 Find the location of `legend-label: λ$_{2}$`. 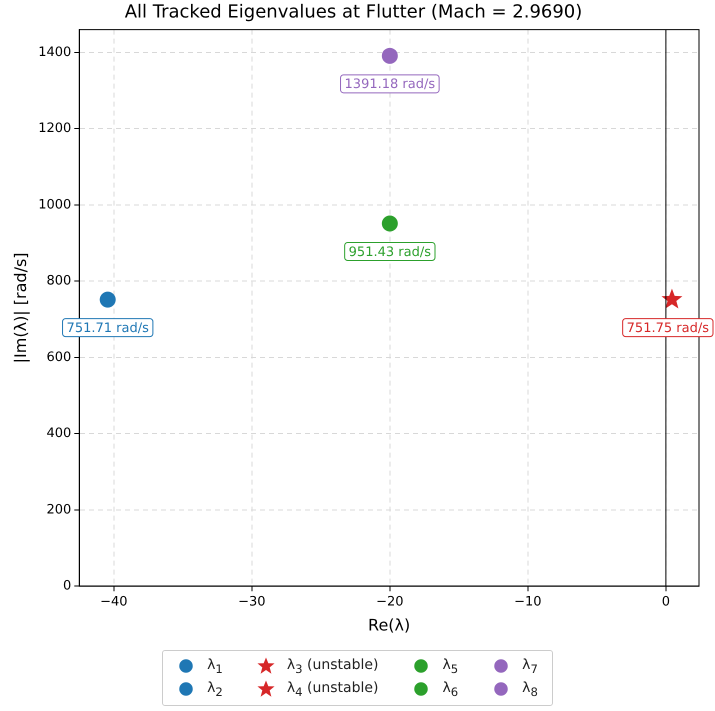

legend-label: λ$_{2}$ is located at coordinates (215, 689).